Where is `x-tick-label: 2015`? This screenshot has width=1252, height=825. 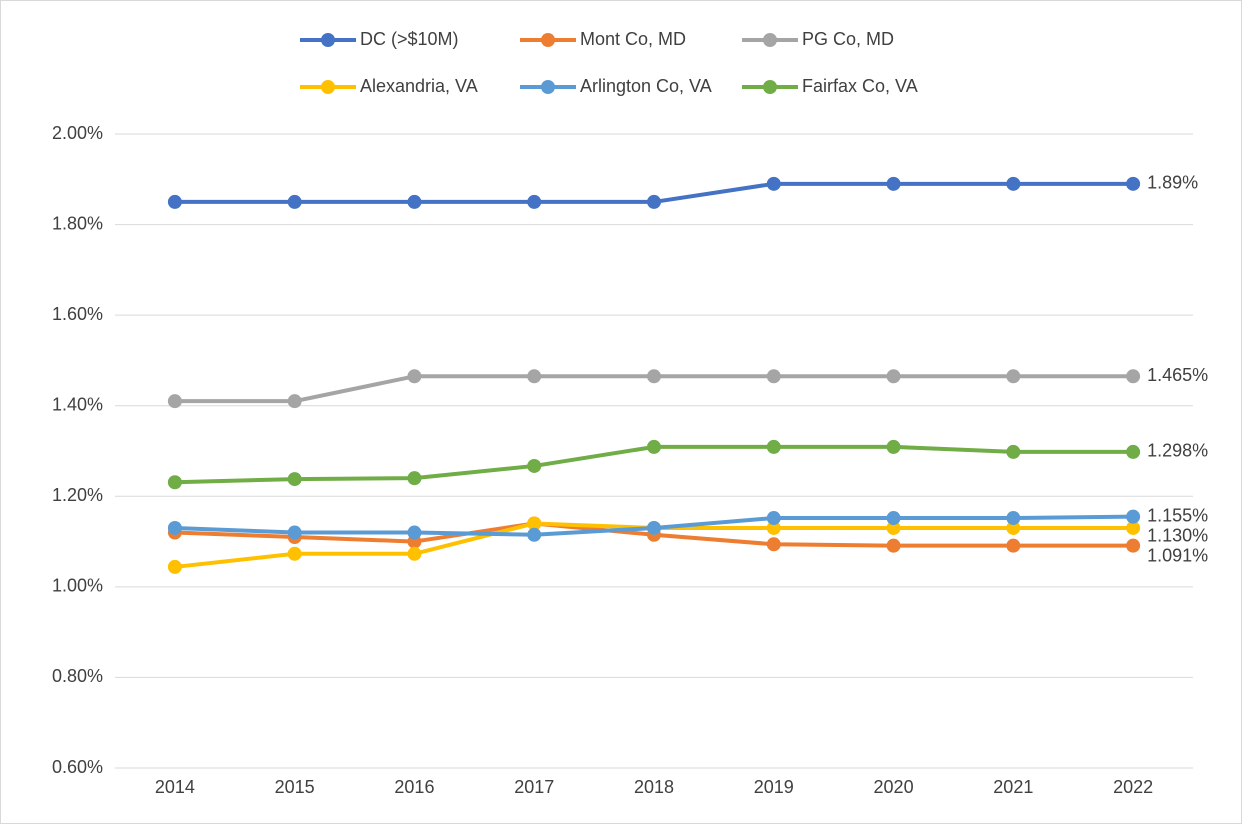
x-tick-label: 2015 is located at coordinates (295, 787).